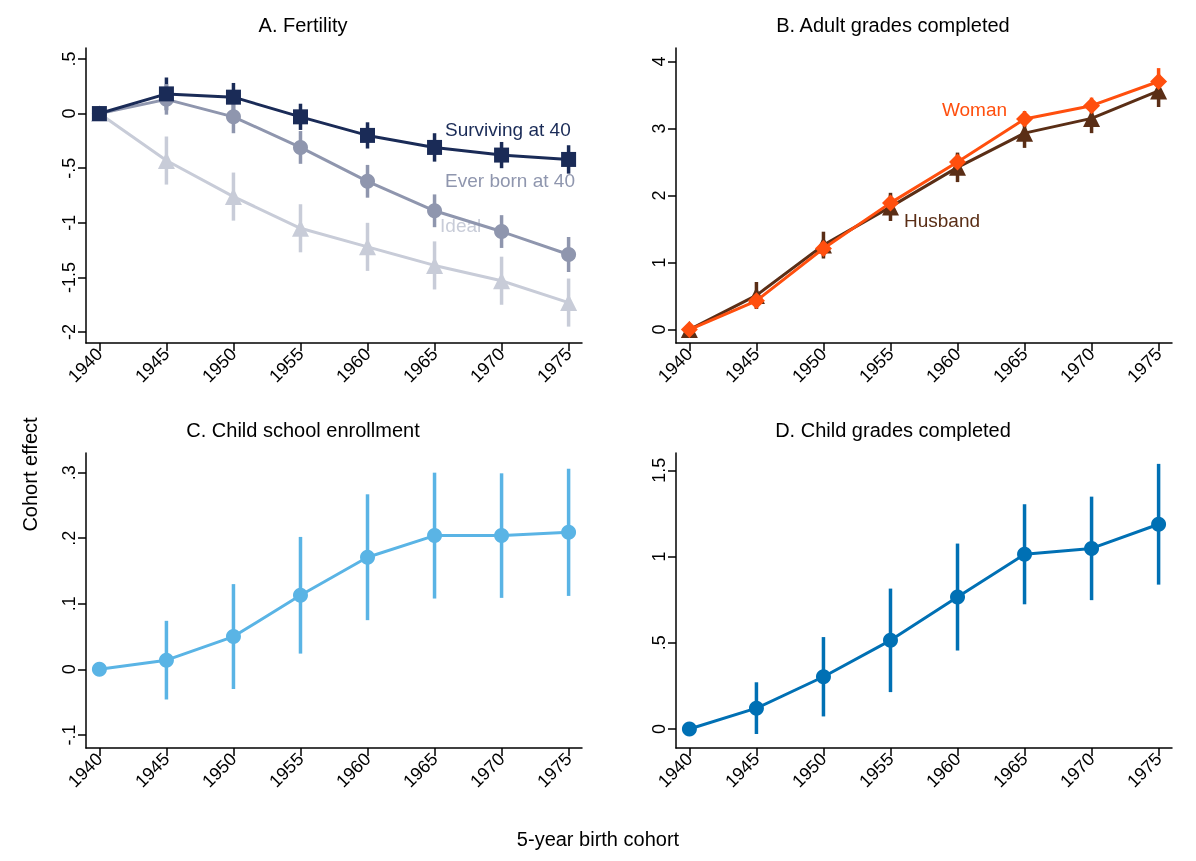 The width and height of the screenshot is (1196, 861). I want to click on series-label: Husband, so click(942, 221).